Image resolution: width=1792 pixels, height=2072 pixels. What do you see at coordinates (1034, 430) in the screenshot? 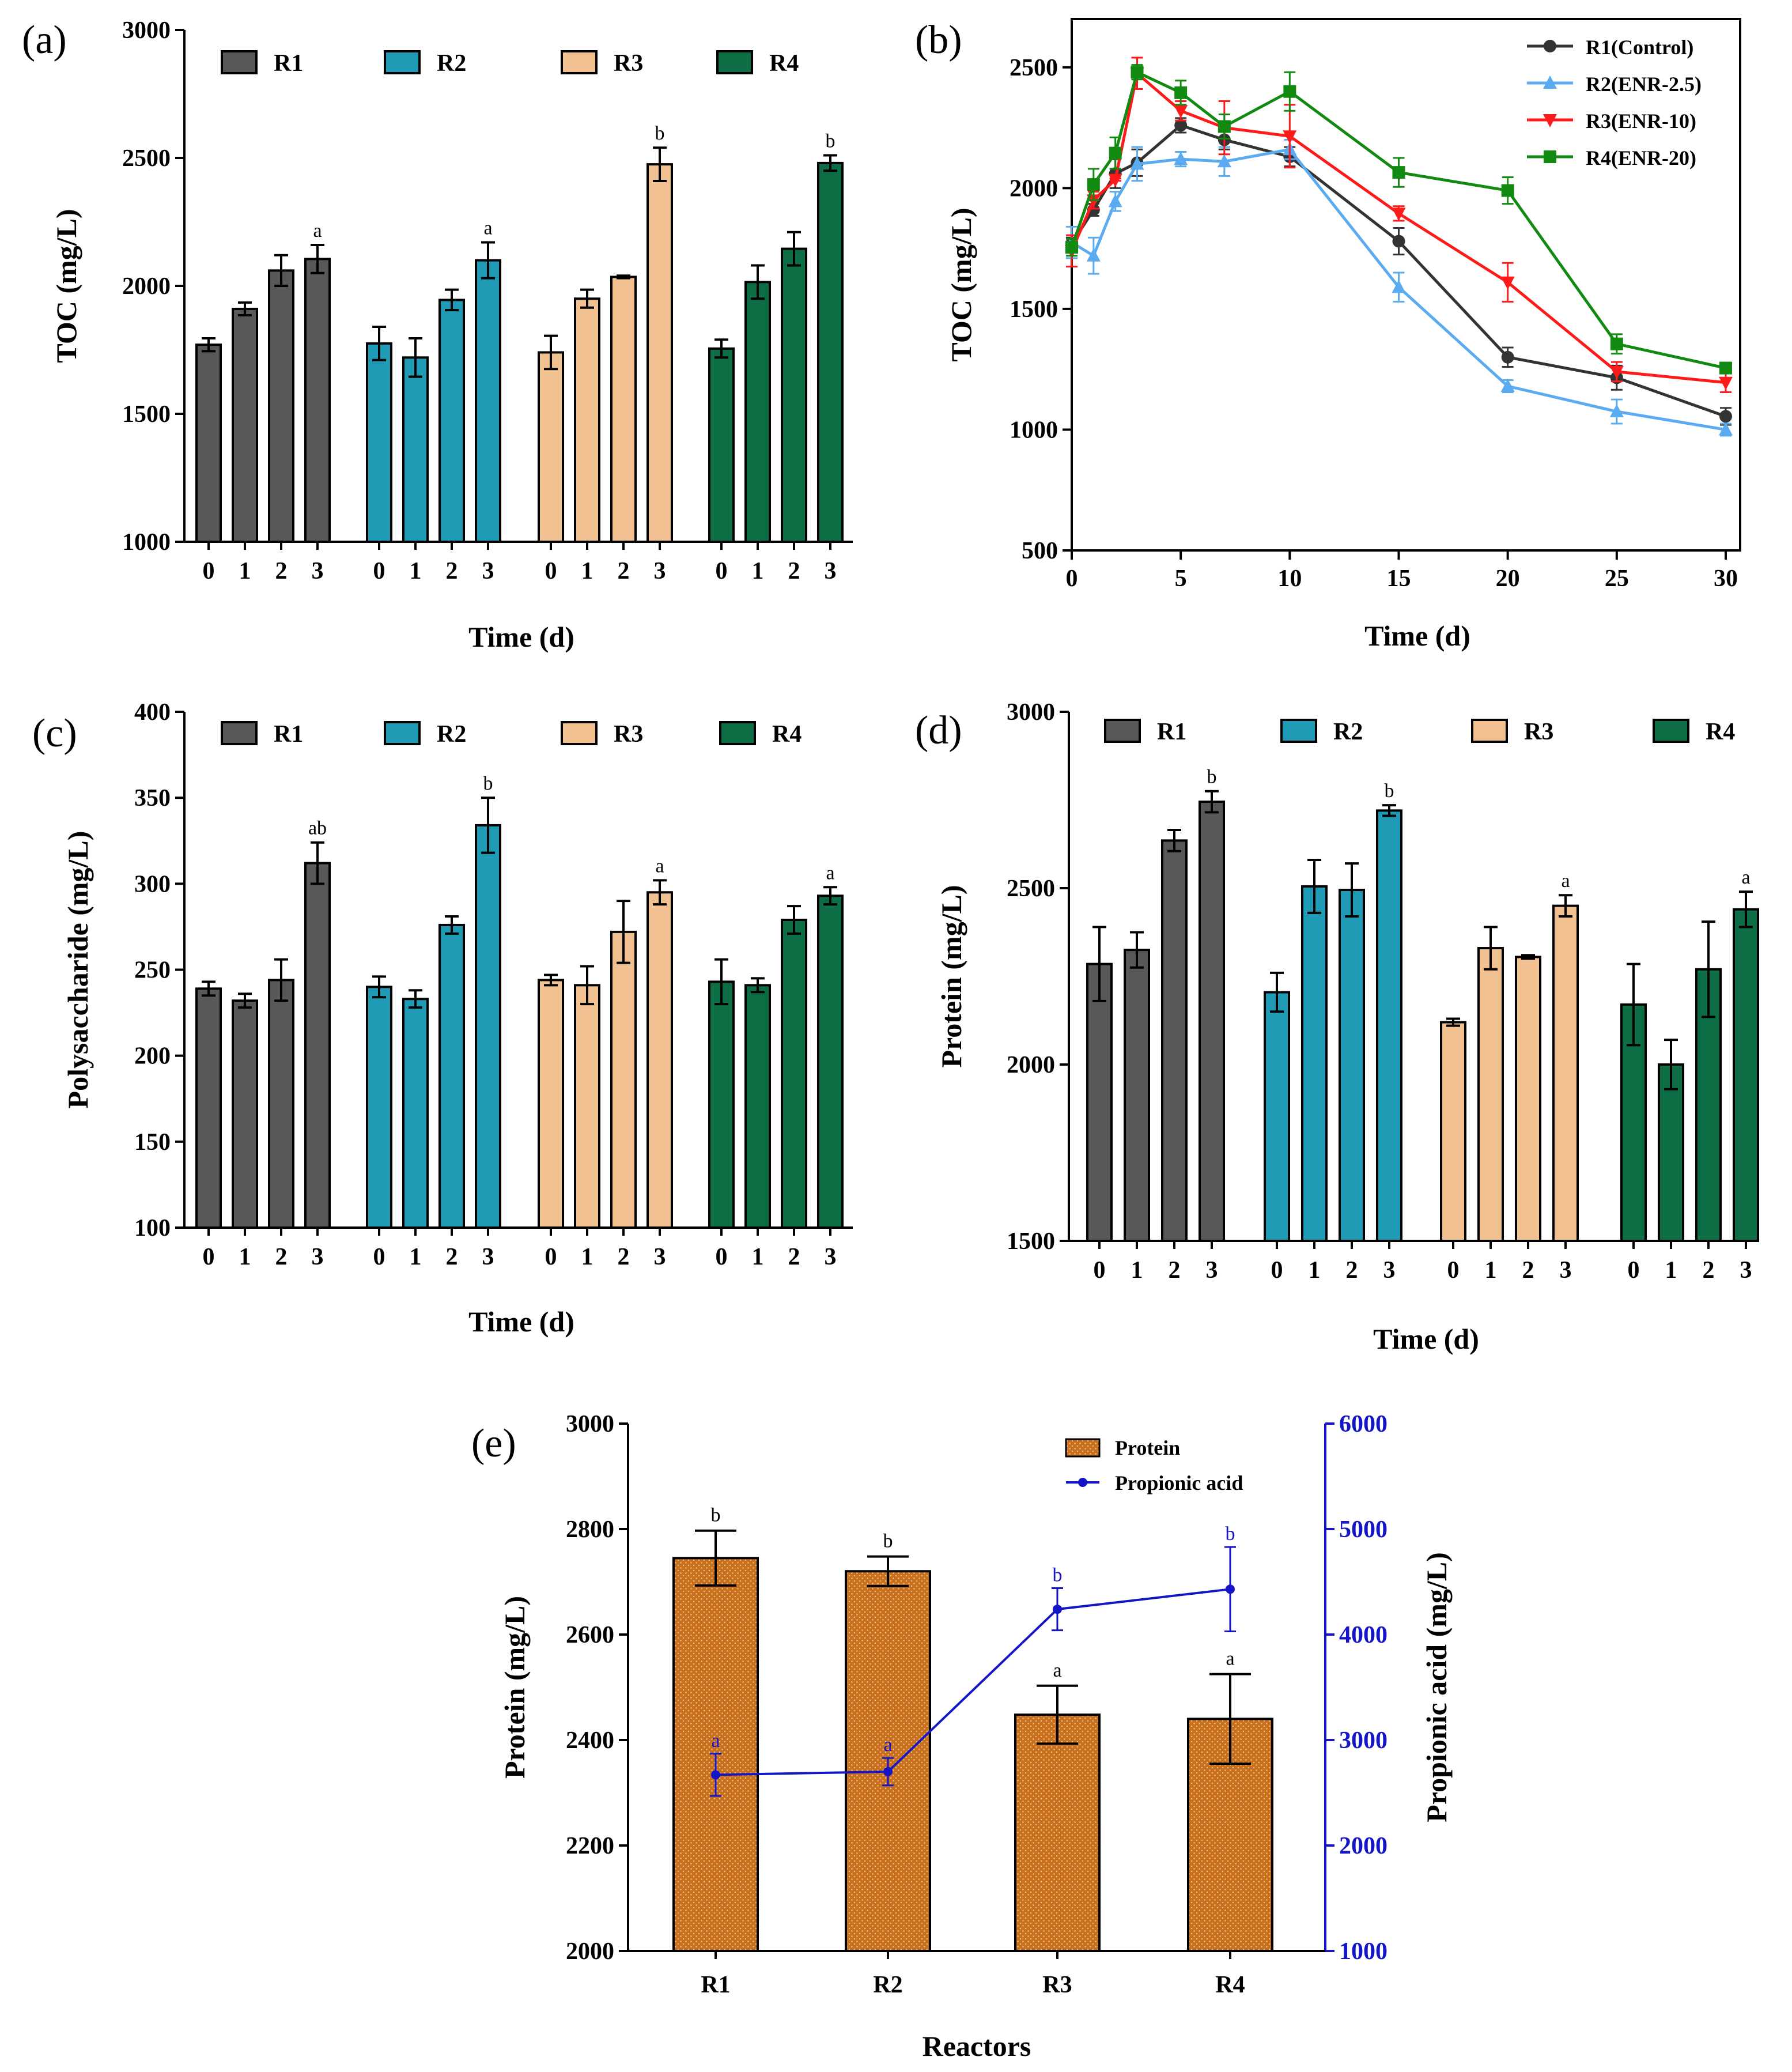
I see `y-tick-label: 1000` at bounding box center [1034, 430].